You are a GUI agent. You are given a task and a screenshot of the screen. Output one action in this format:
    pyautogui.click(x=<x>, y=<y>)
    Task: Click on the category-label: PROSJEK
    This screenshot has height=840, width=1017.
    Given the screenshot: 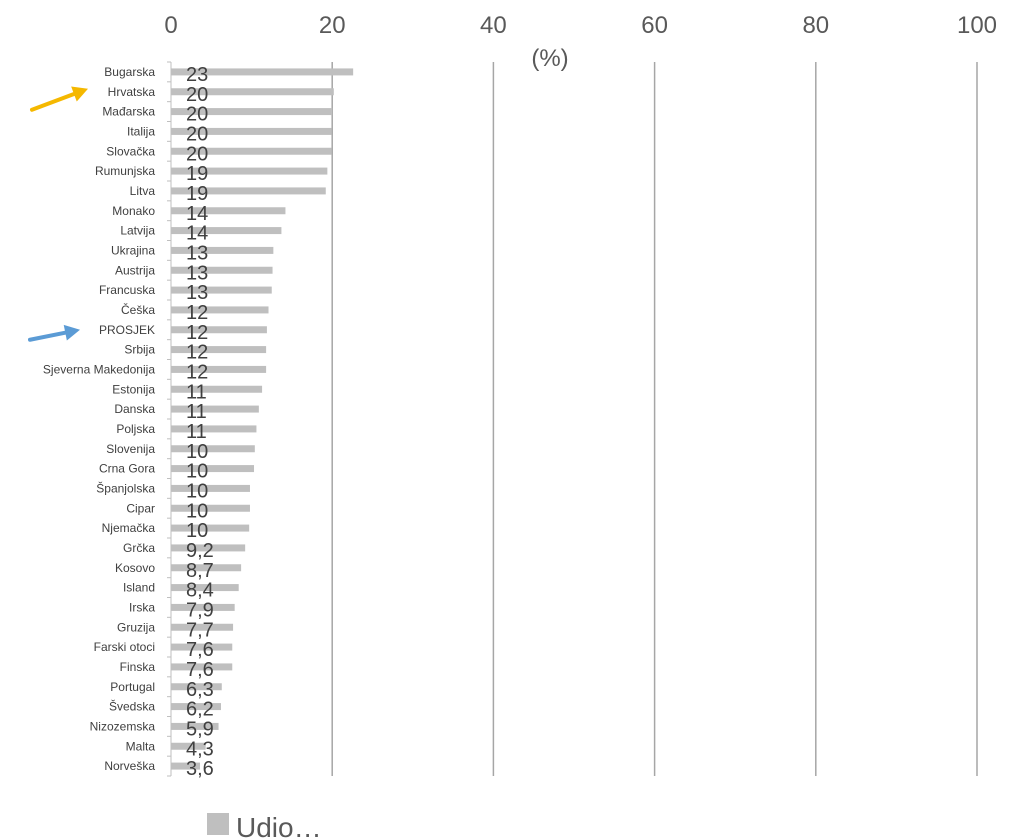 What is the action you would take?
    pyautogui.click(x=127, y=330)
    